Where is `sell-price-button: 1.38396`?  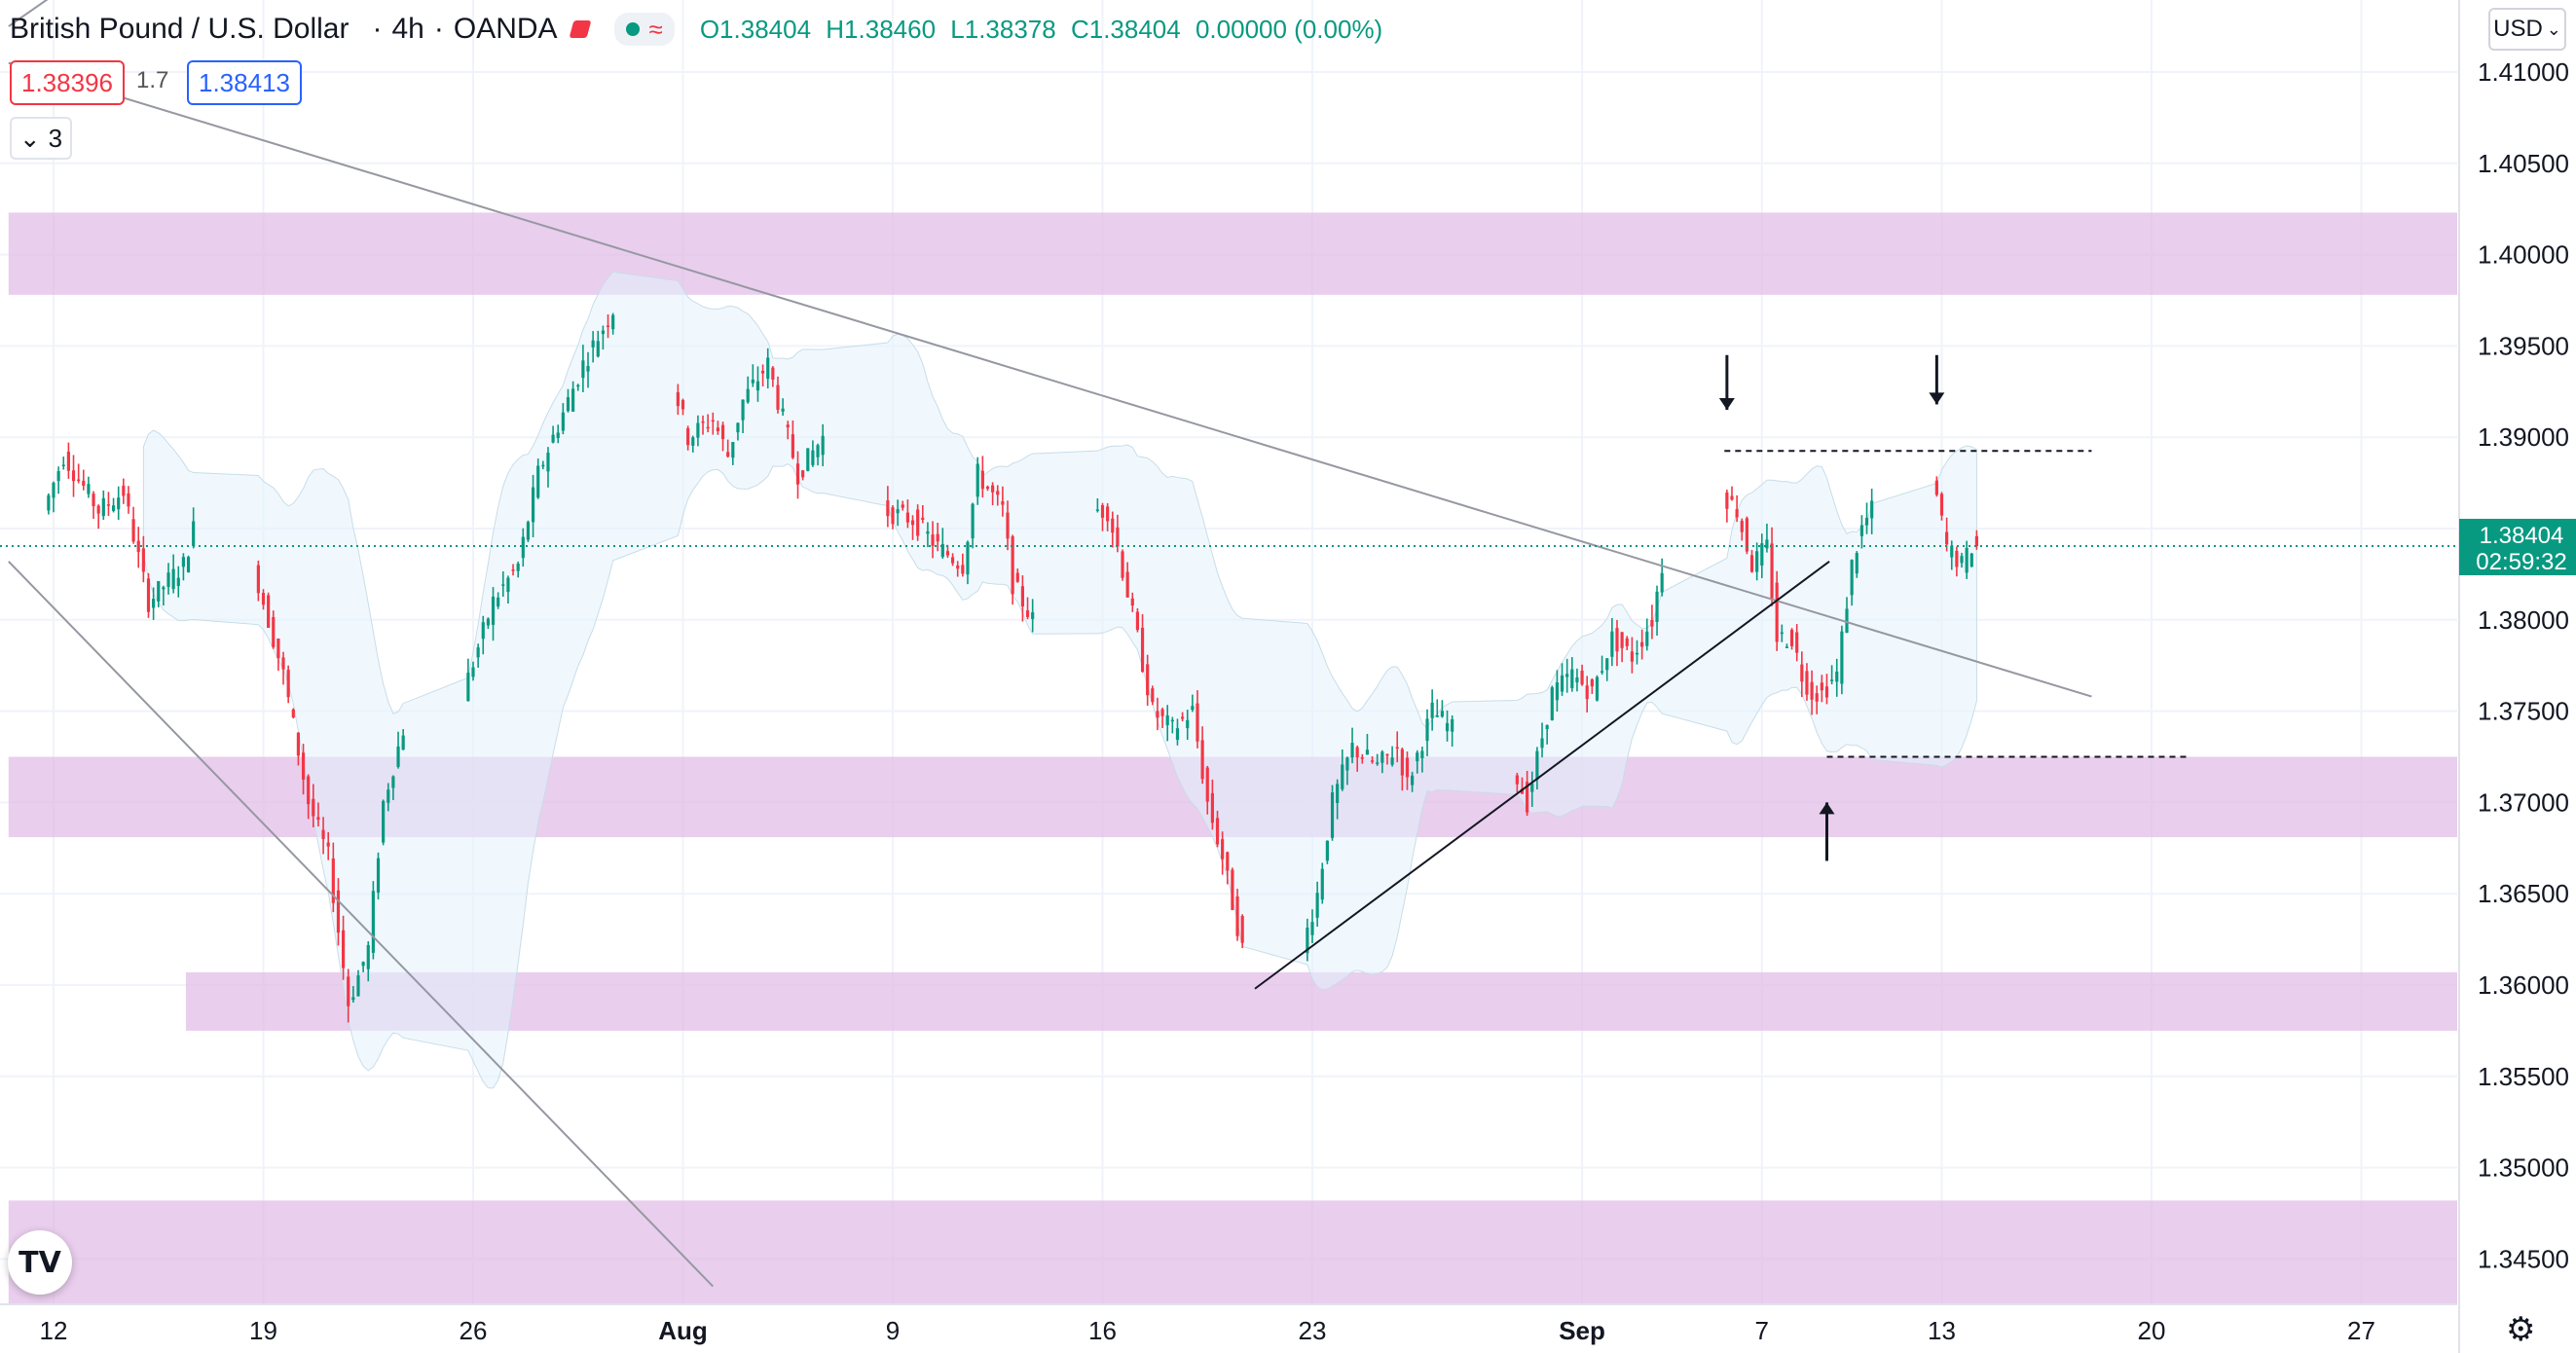
sell-price-button: 1.38396 is located at coordinates (67, 82).